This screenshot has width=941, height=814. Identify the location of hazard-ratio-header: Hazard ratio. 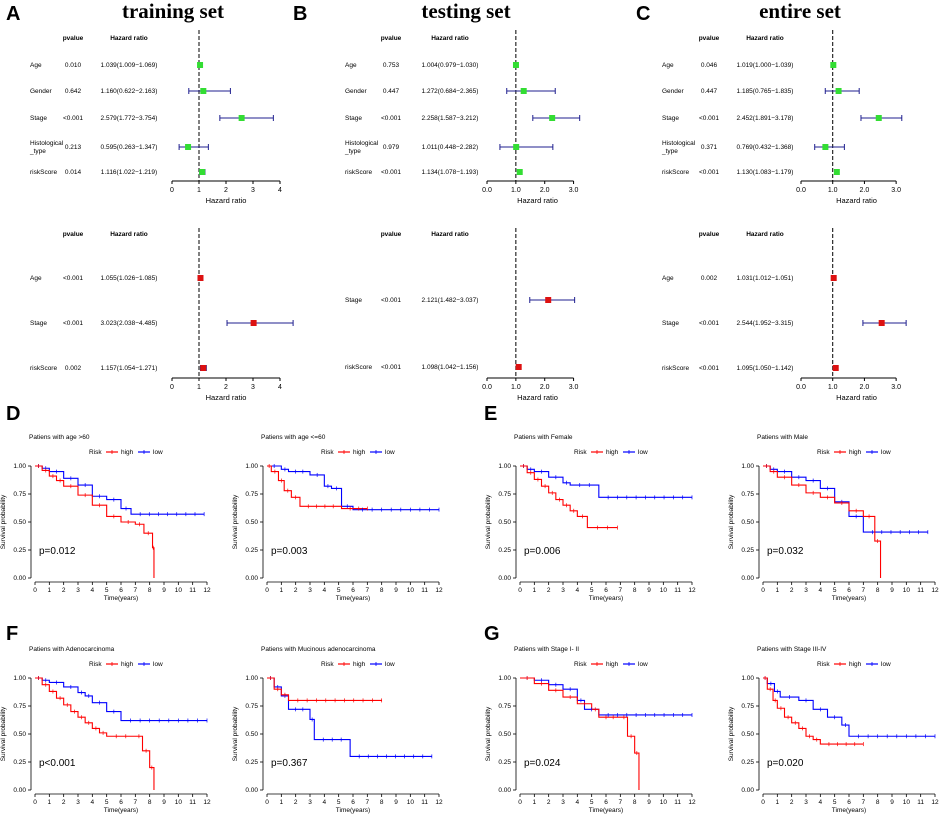
(765, 234).